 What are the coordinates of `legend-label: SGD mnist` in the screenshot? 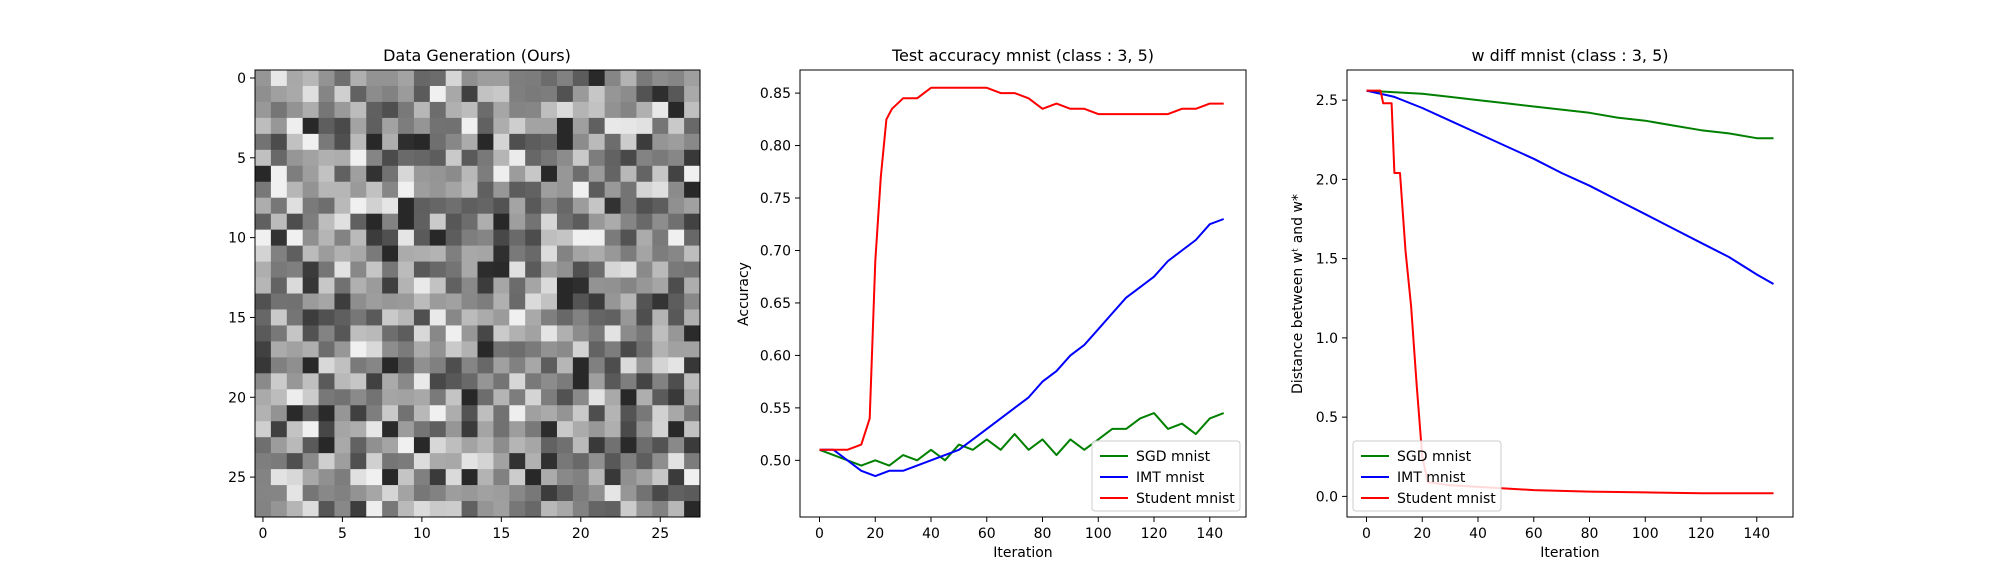 It's located at (1434, 457).